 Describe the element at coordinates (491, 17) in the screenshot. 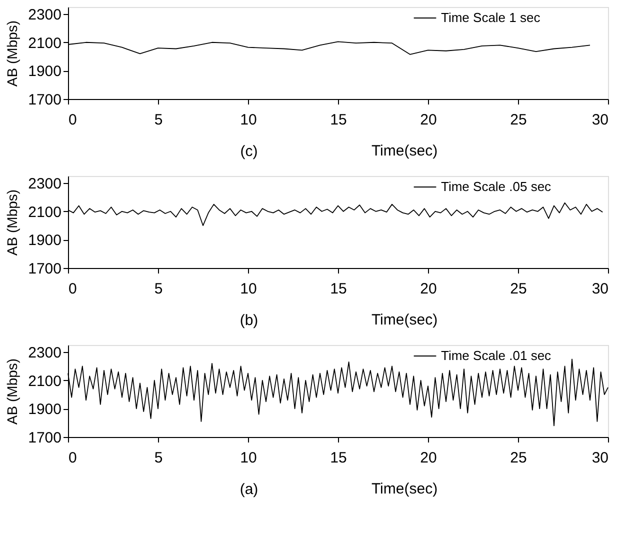

I see `legend-label: Time Scale 1 sec` at that location.